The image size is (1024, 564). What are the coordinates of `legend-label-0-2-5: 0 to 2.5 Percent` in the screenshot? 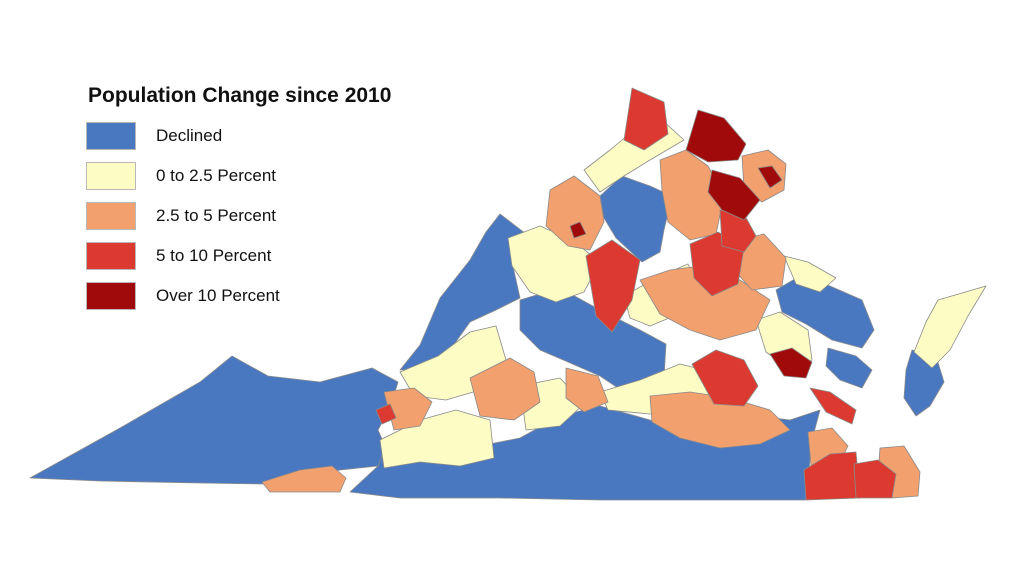 It's located at (216, 175).